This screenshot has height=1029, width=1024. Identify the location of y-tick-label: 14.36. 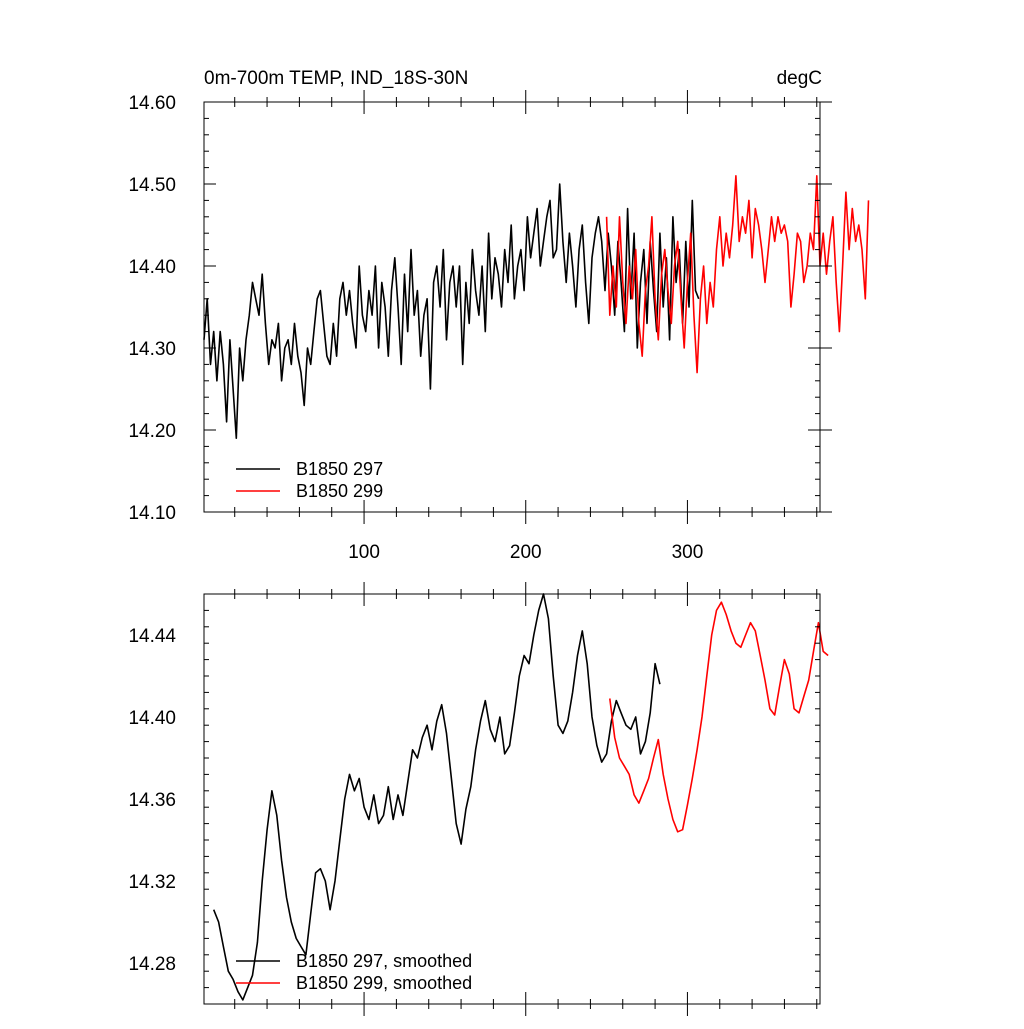
(152, 800).